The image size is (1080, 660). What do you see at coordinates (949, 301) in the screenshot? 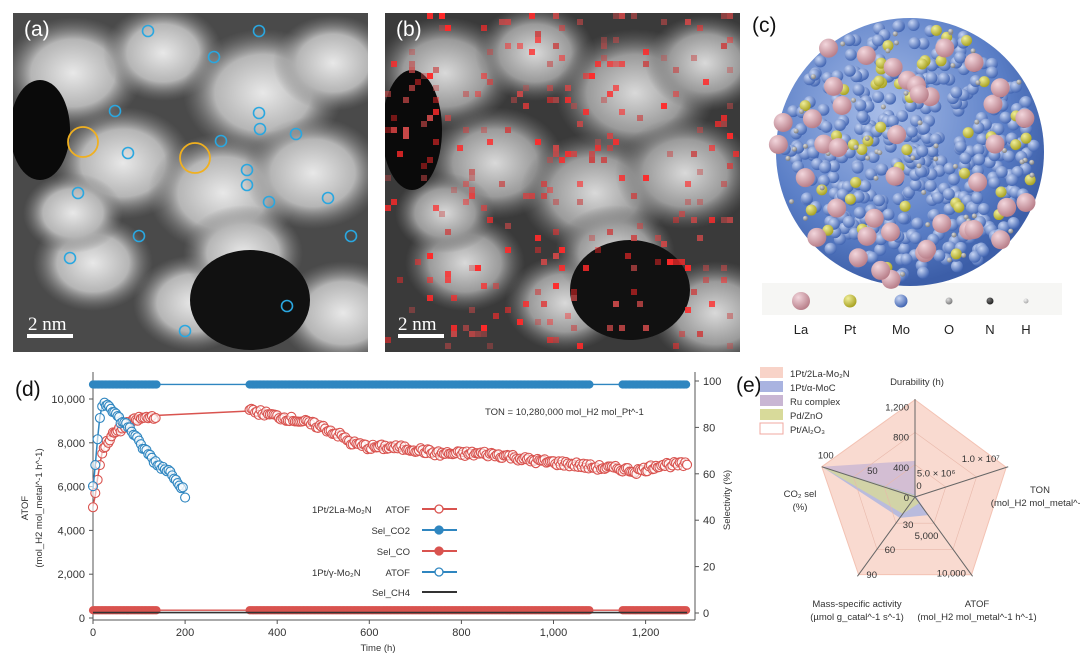
I see `o-legend-sphere` at bounding box center [949, 301].